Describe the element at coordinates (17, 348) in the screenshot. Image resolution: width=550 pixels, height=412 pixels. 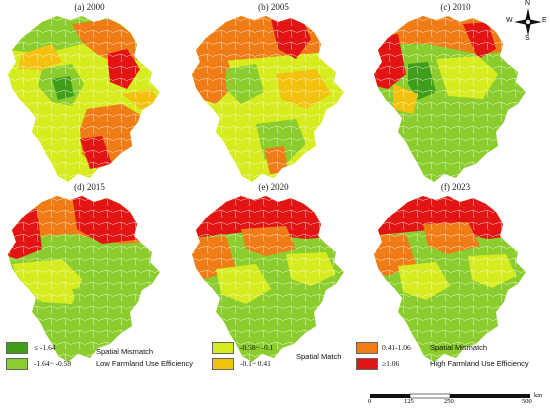
I see `legend-swatch-c1` at that location.